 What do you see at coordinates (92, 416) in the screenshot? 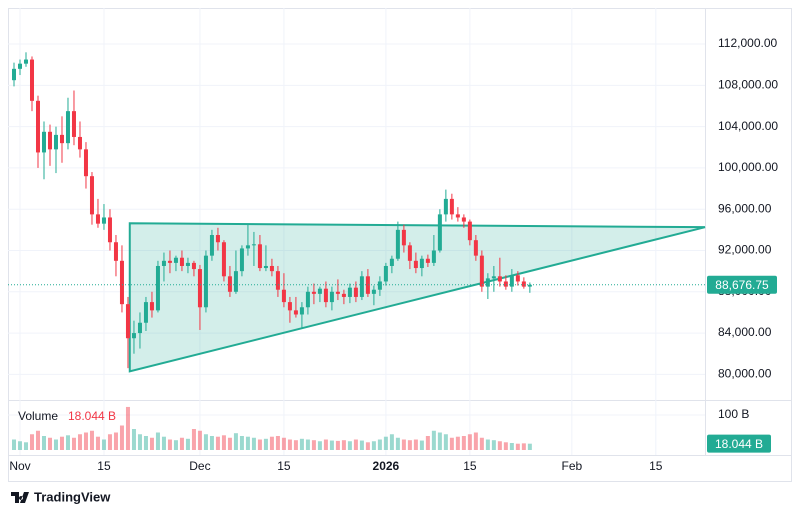
I see `volume-legend-value: 18.044 B` at bounding box center [92, 416].